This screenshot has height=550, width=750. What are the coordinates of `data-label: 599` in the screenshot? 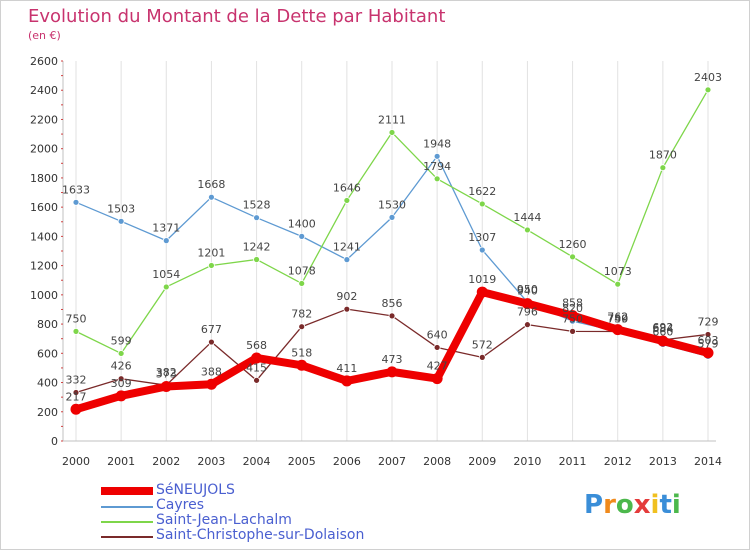 It's located at (121, 340).